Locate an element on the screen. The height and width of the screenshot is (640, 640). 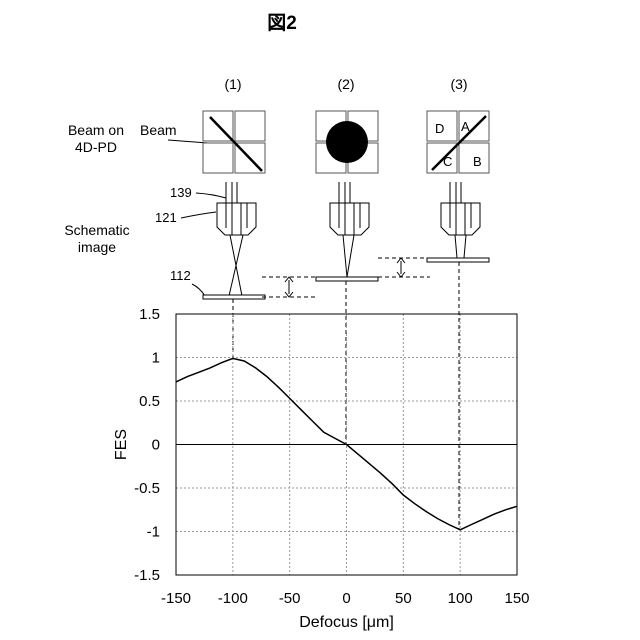
y-tick-label: -1 is located at coordinates (153, 532).